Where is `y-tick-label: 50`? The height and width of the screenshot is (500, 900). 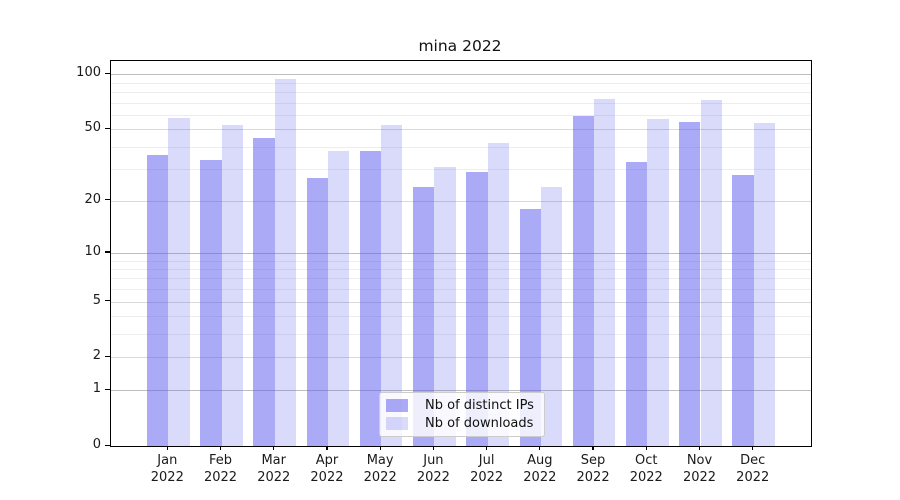
y-tick-label: 50 is located at coordinates (92, 128).